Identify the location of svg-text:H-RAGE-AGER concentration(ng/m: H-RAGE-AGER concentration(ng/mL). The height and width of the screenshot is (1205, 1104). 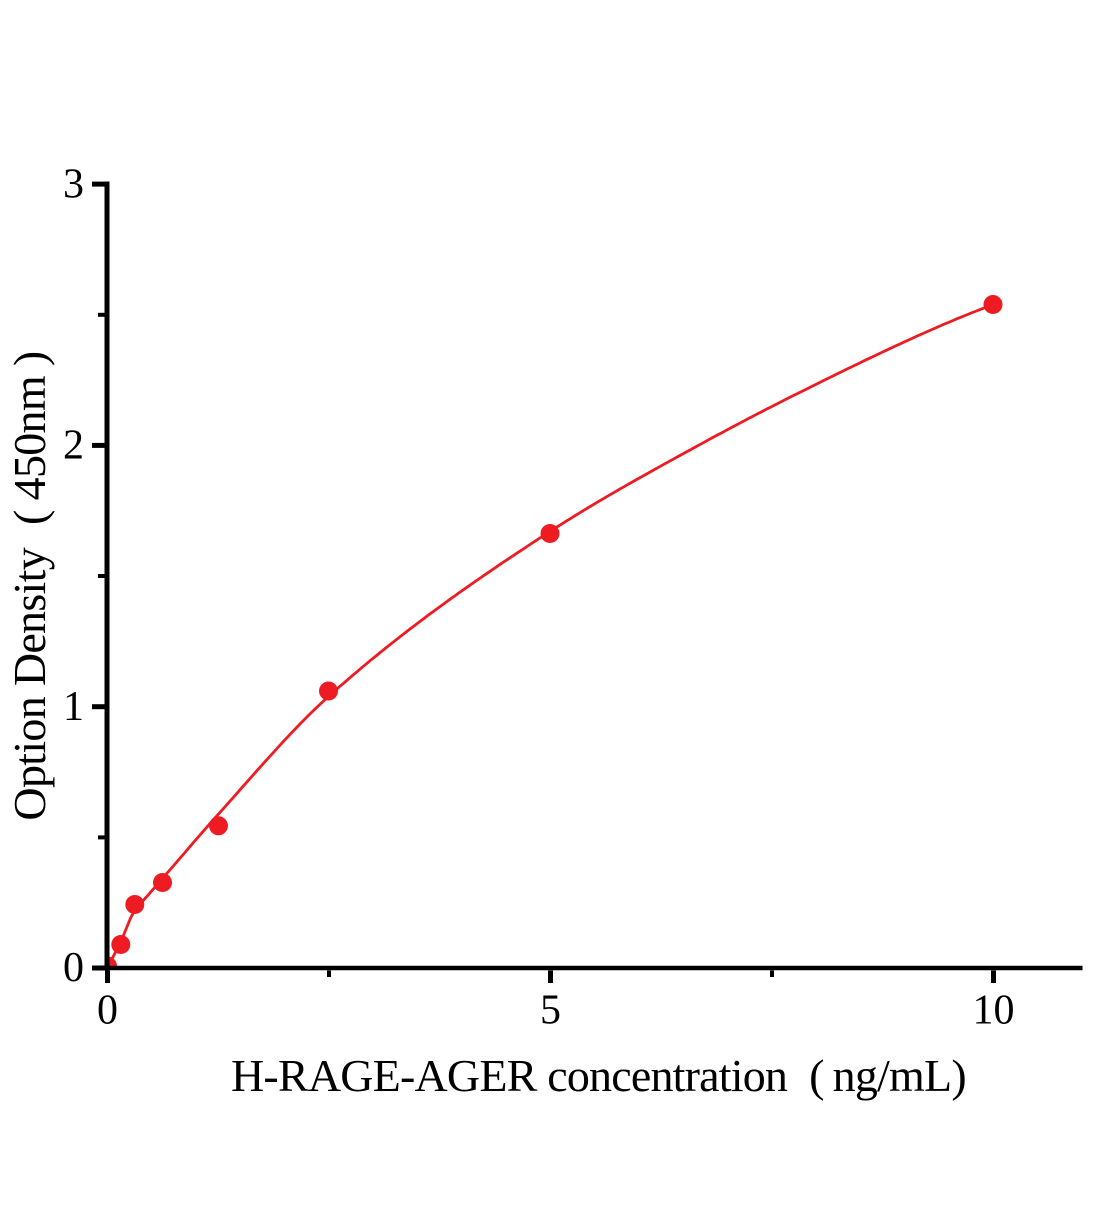
(598, 1075).